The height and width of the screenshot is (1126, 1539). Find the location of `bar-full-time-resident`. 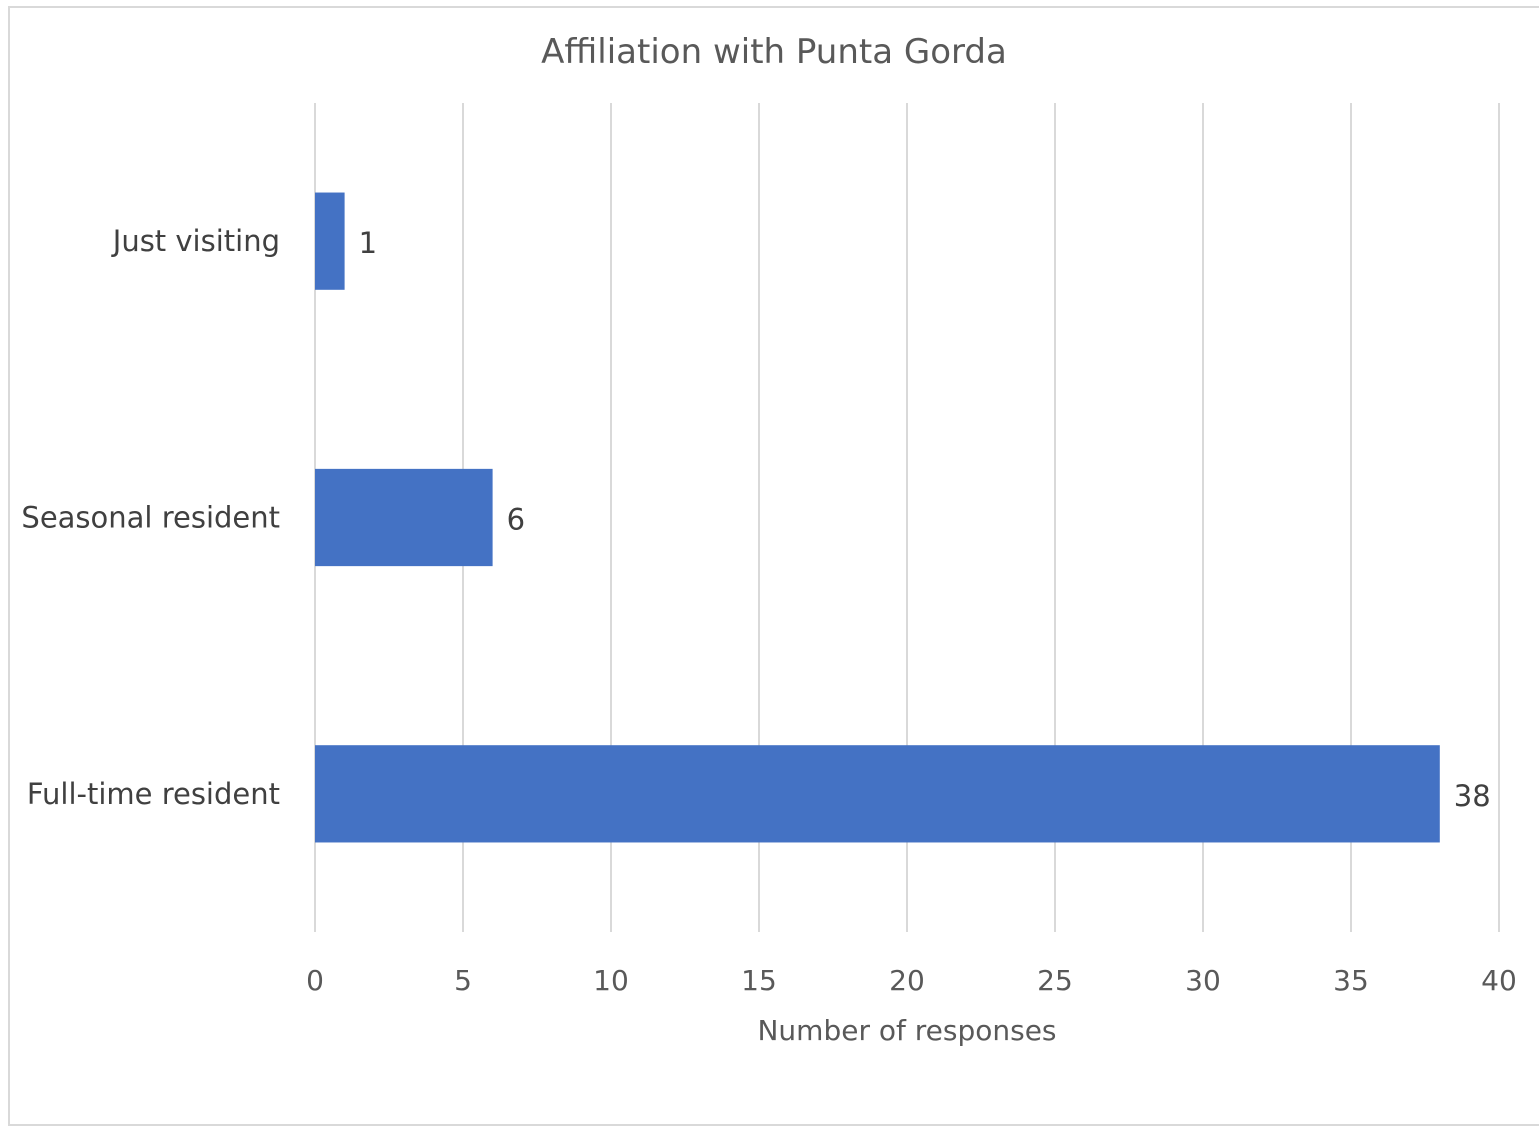

bar-full-time-resident is located at coordinates (877, 794).